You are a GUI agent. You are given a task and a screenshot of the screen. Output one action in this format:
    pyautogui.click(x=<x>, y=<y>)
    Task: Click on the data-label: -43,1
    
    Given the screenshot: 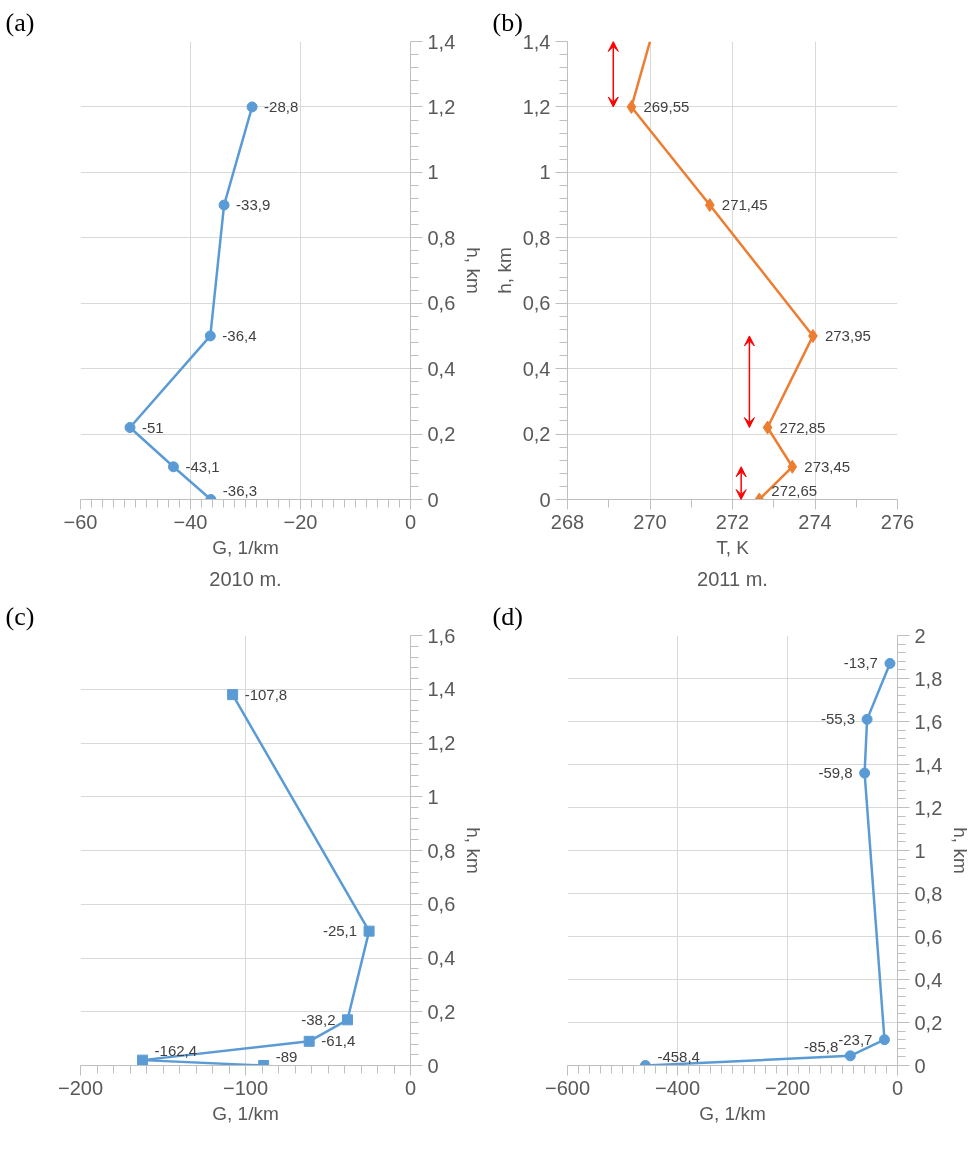 What is the action you would take?
    pyautogui.click(x=202, y=466)
    